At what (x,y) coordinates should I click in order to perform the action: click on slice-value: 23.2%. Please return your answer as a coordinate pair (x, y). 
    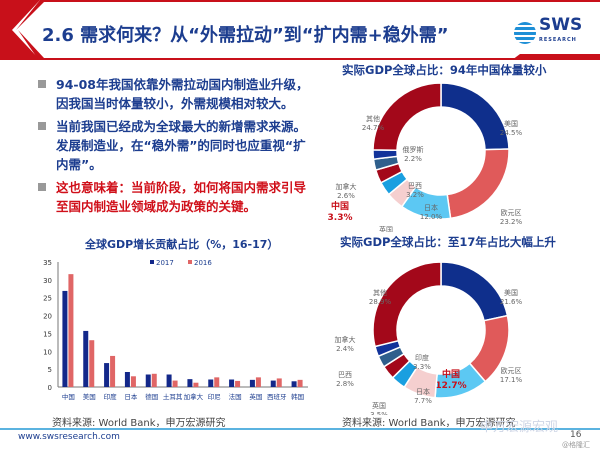
    Looking at the image, I should click on (511, 222).